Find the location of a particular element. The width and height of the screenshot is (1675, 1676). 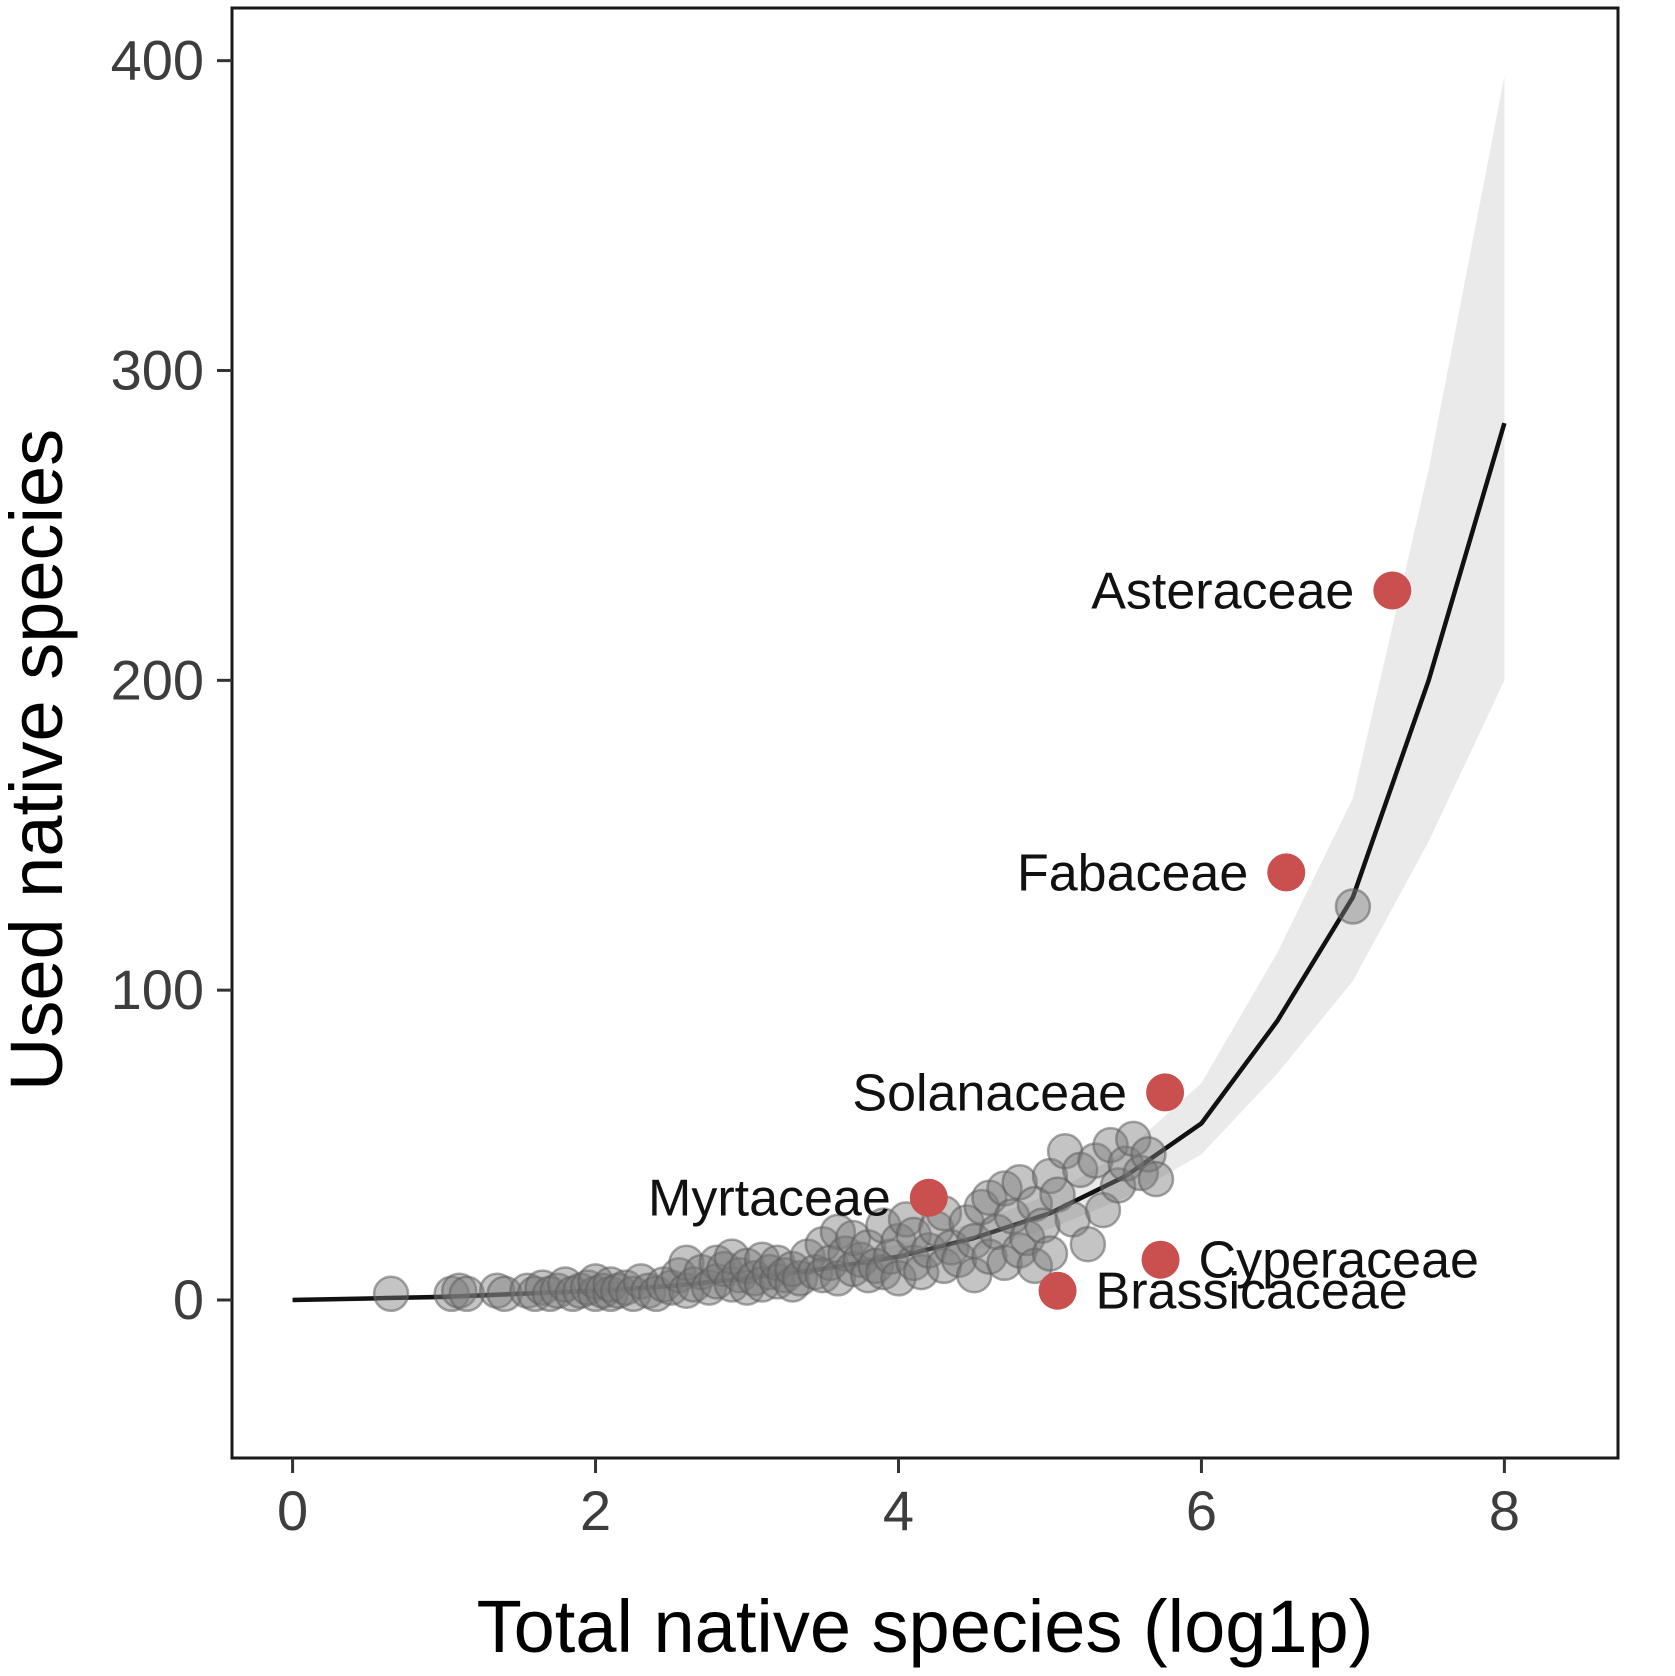

highlight-point-label: Brassicaceae is located at coordinates (1252, 1292).